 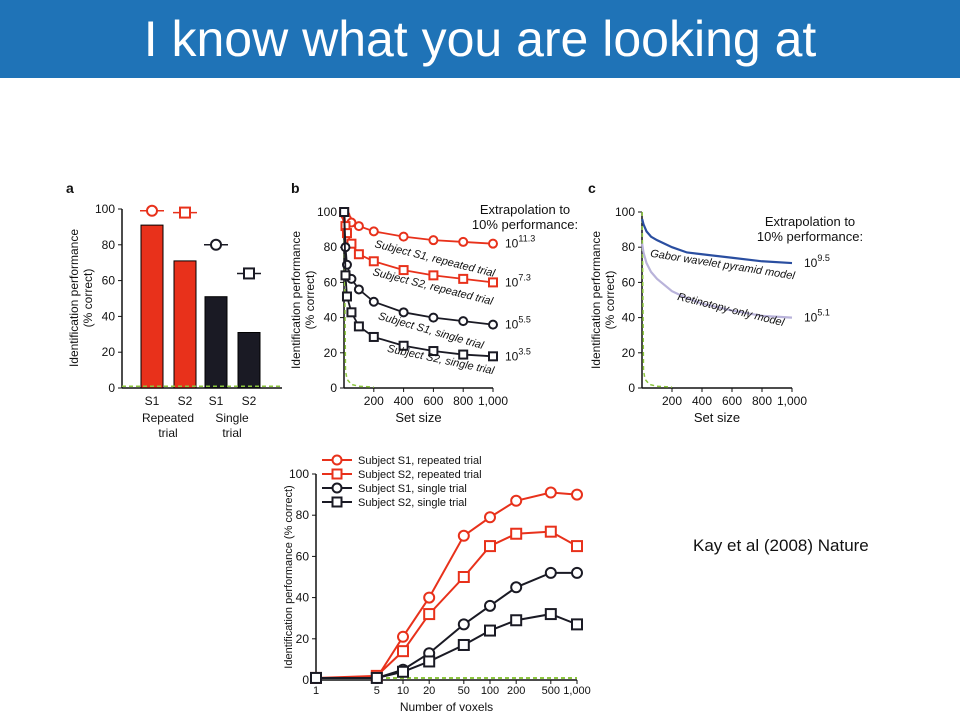 What do you see at coordinates (610, 300) in the screenshot?
I see `panel-c-y-axis-label: (% correct)` at bounding box center [610, 300].